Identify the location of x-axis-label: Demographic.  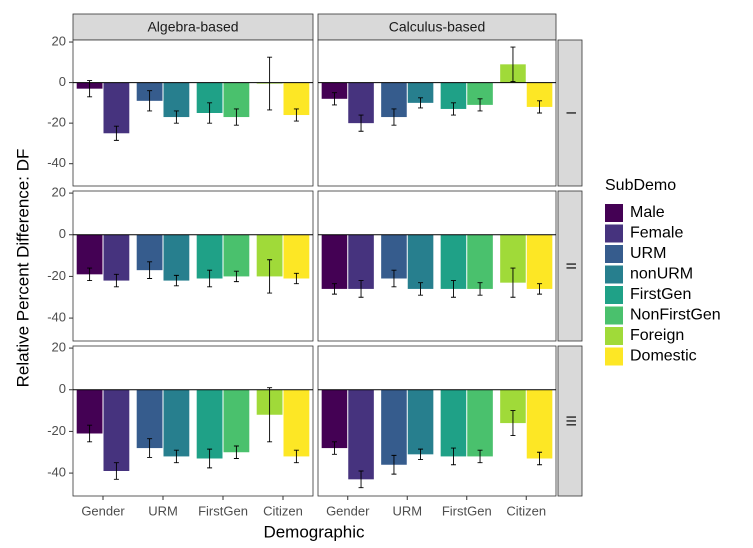
(314, 531).